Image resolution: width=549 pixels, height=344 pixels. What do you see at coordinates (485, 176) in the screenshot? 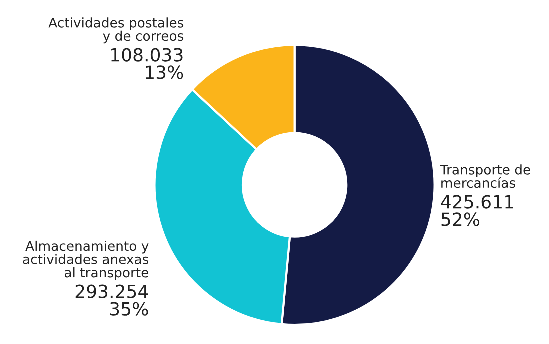
I see `slice-label: Transporte de mercancías` at bounding box center [485, 176].